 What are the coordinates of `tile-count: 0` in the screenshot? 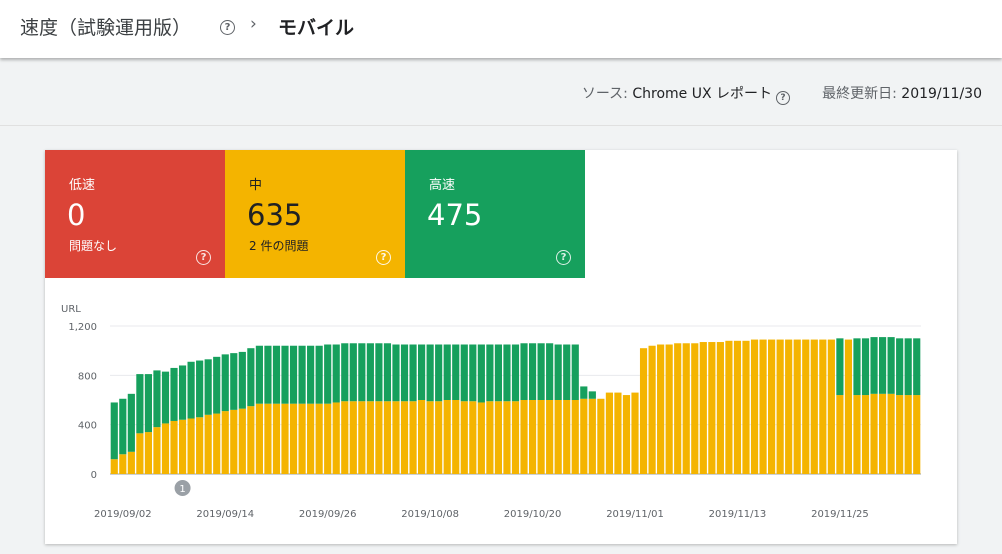 It's located at (76, 215).